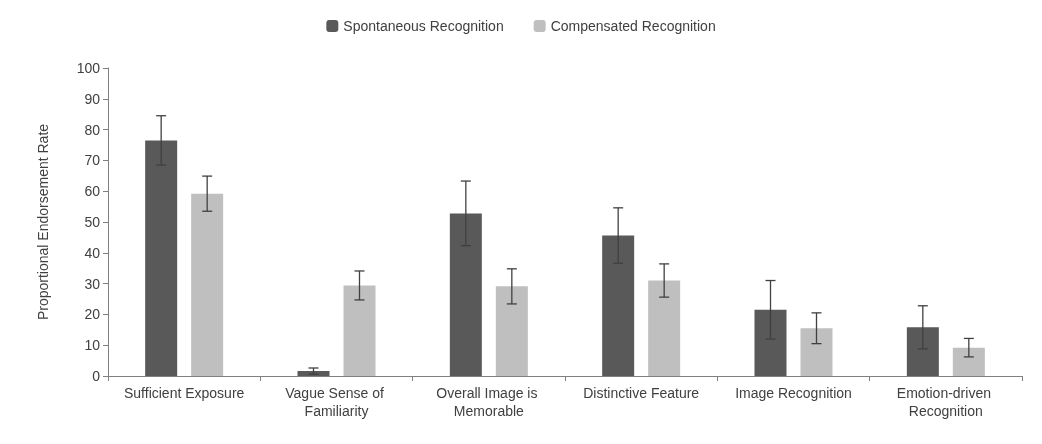 The height and width of the screenshot is (444, 1042). What do you see at coordinates (92, 314) in the screenshot?
I see `y-tick-label: 20` at bounding box center [92, 314].